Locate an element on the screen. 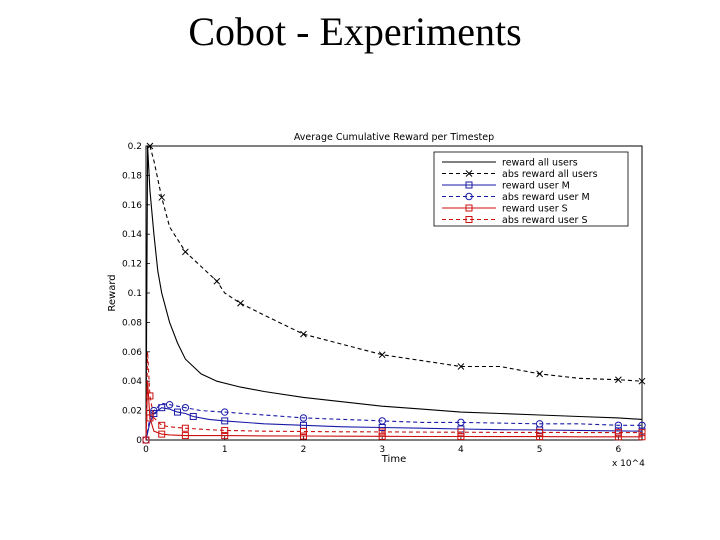 The image size is (720, 540). legend-entry: abs reward user S is located at coordinates (515, 220).